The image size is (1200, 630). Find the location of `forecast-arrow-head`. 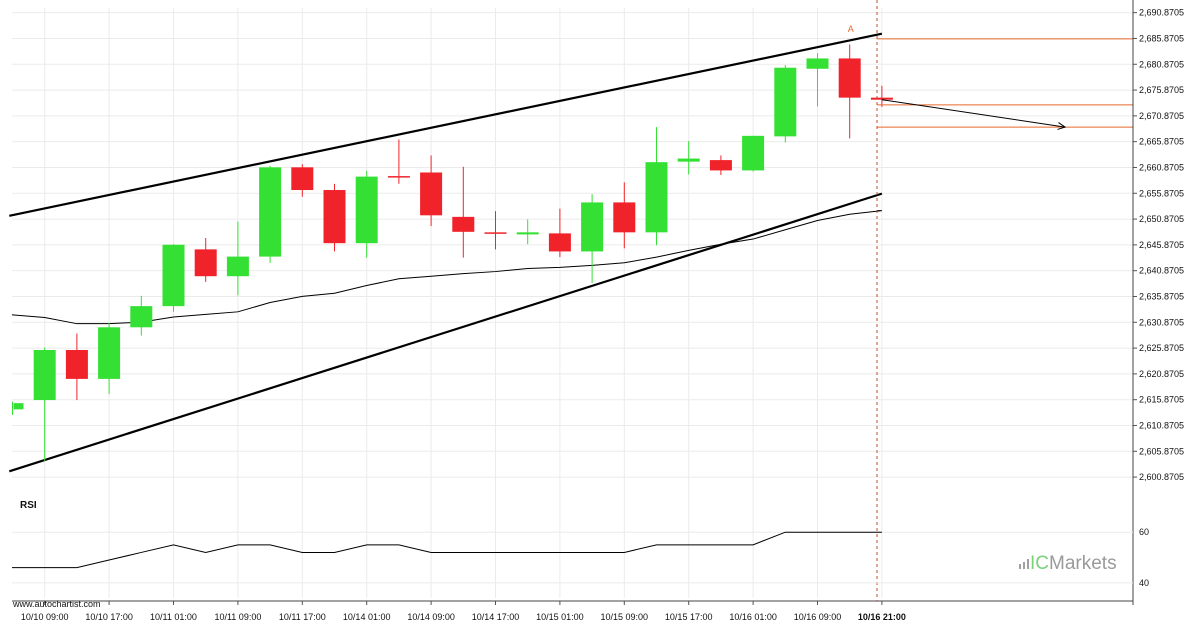

forecast-arrow-head is located at coordinates (1062, 126).